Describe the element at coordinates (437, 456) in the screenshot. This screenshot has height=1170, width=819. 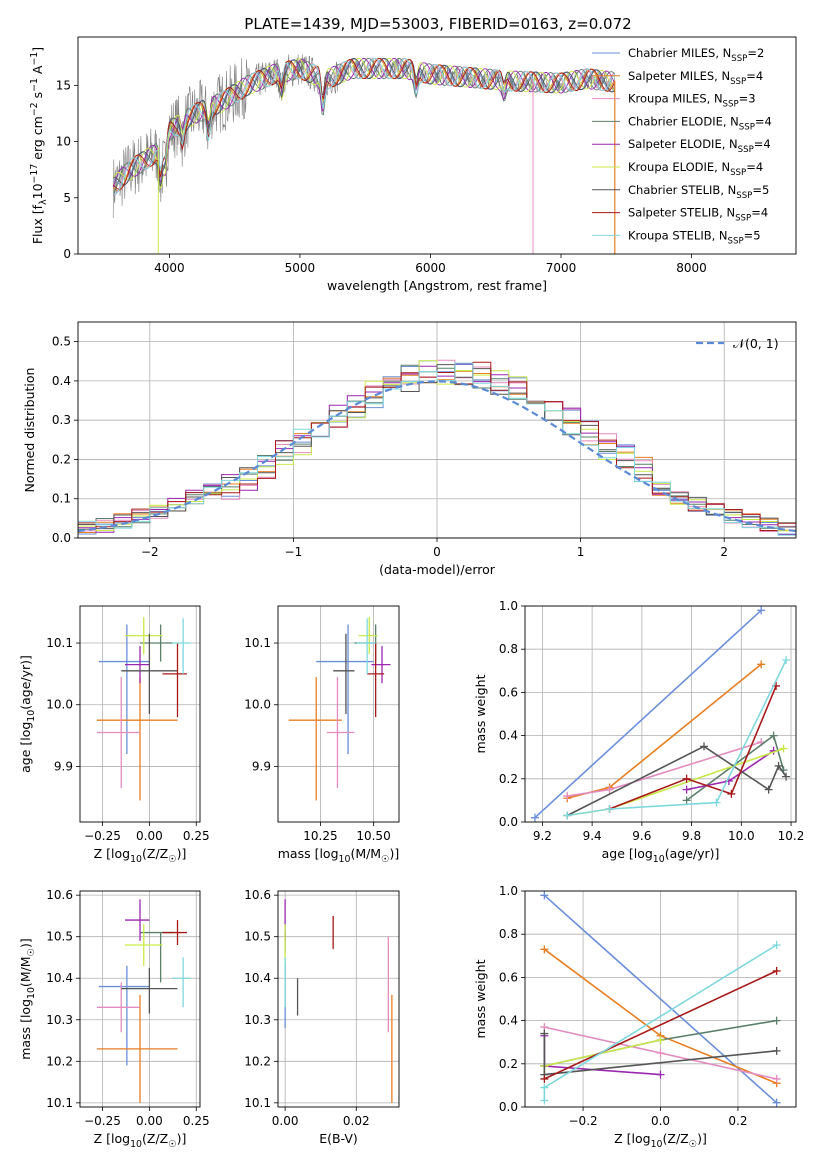
I see `gaussian-curve` at that location.